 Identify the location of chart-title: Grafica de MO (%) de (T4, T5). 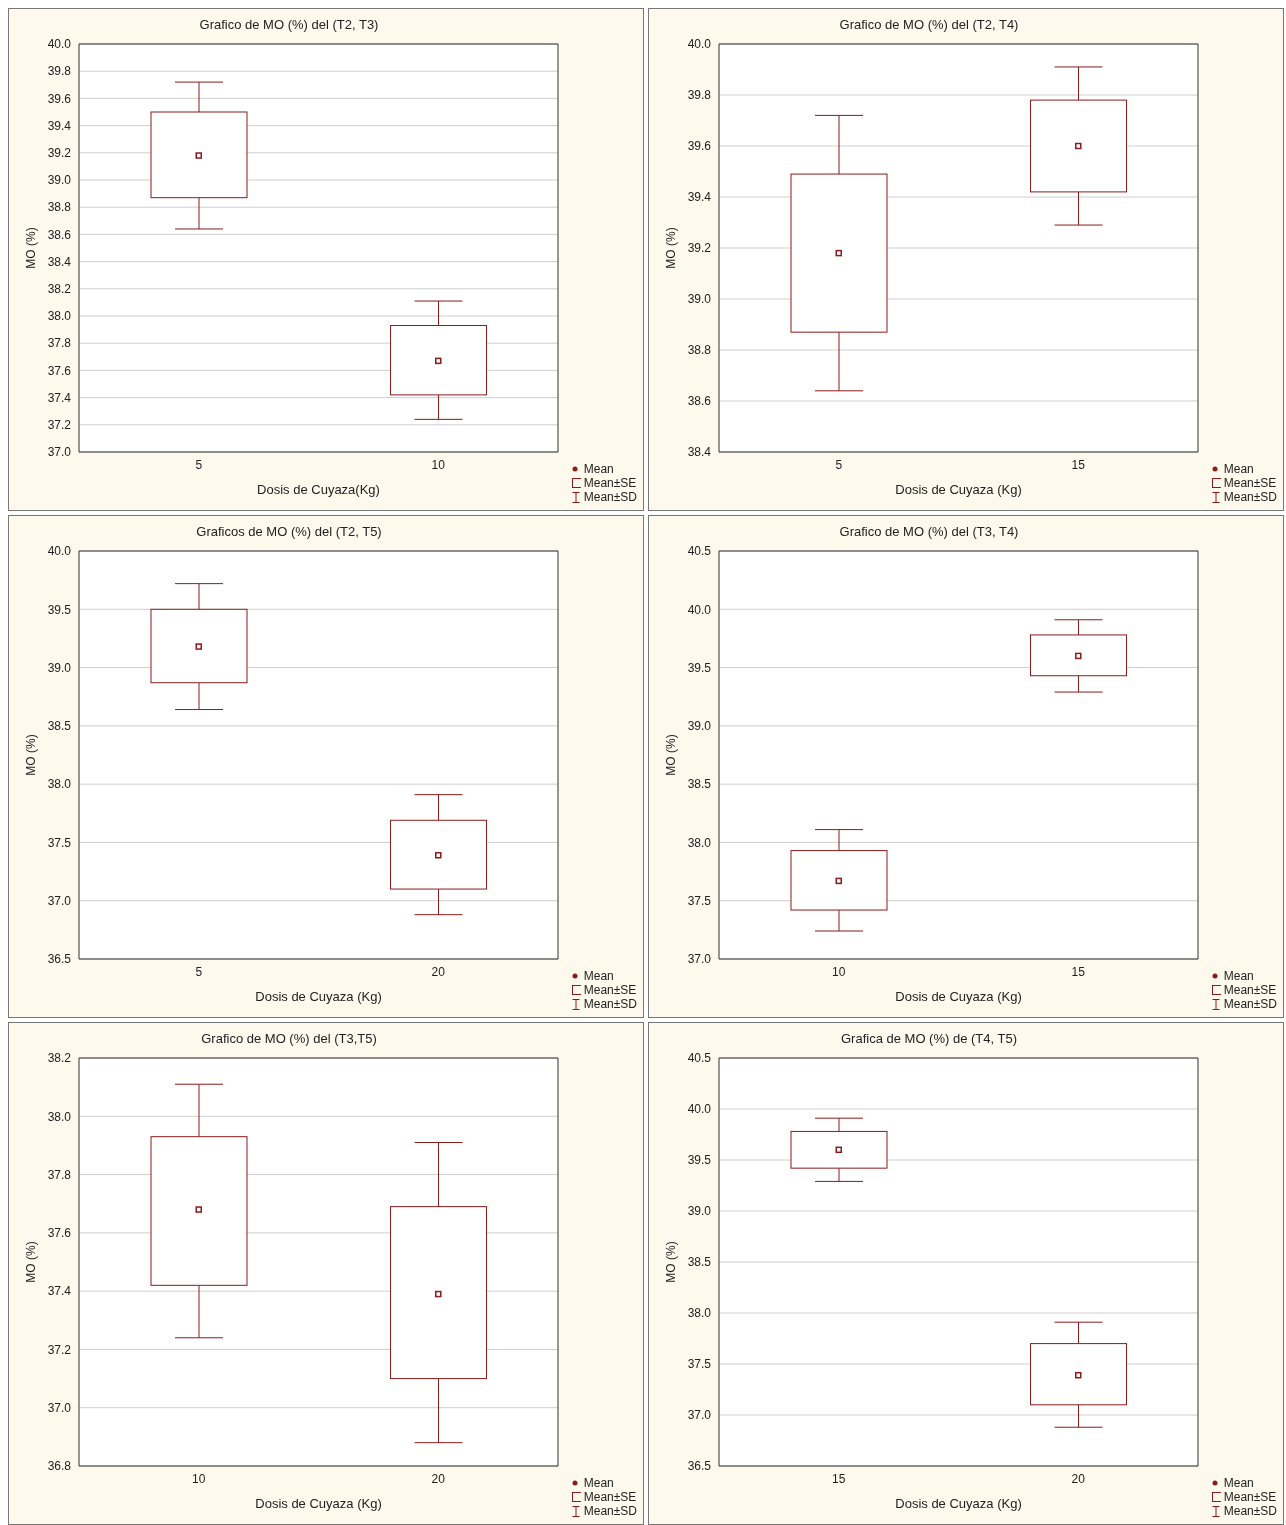
(929, 1039).